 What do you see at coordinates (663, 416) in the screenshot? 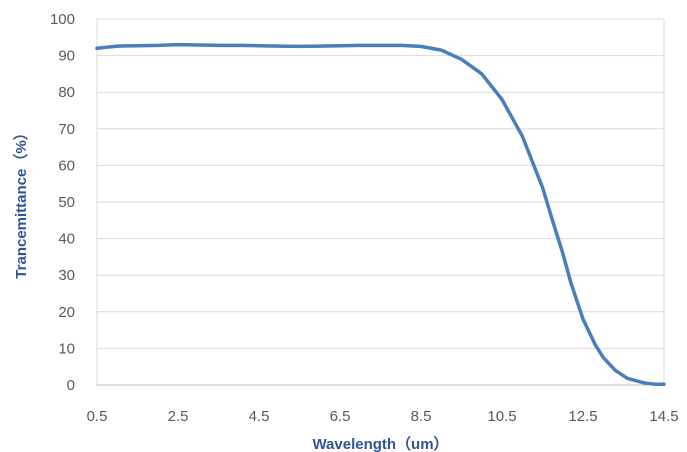
I see `x-tick-label: 14.5` at bounding box center [663, 416].